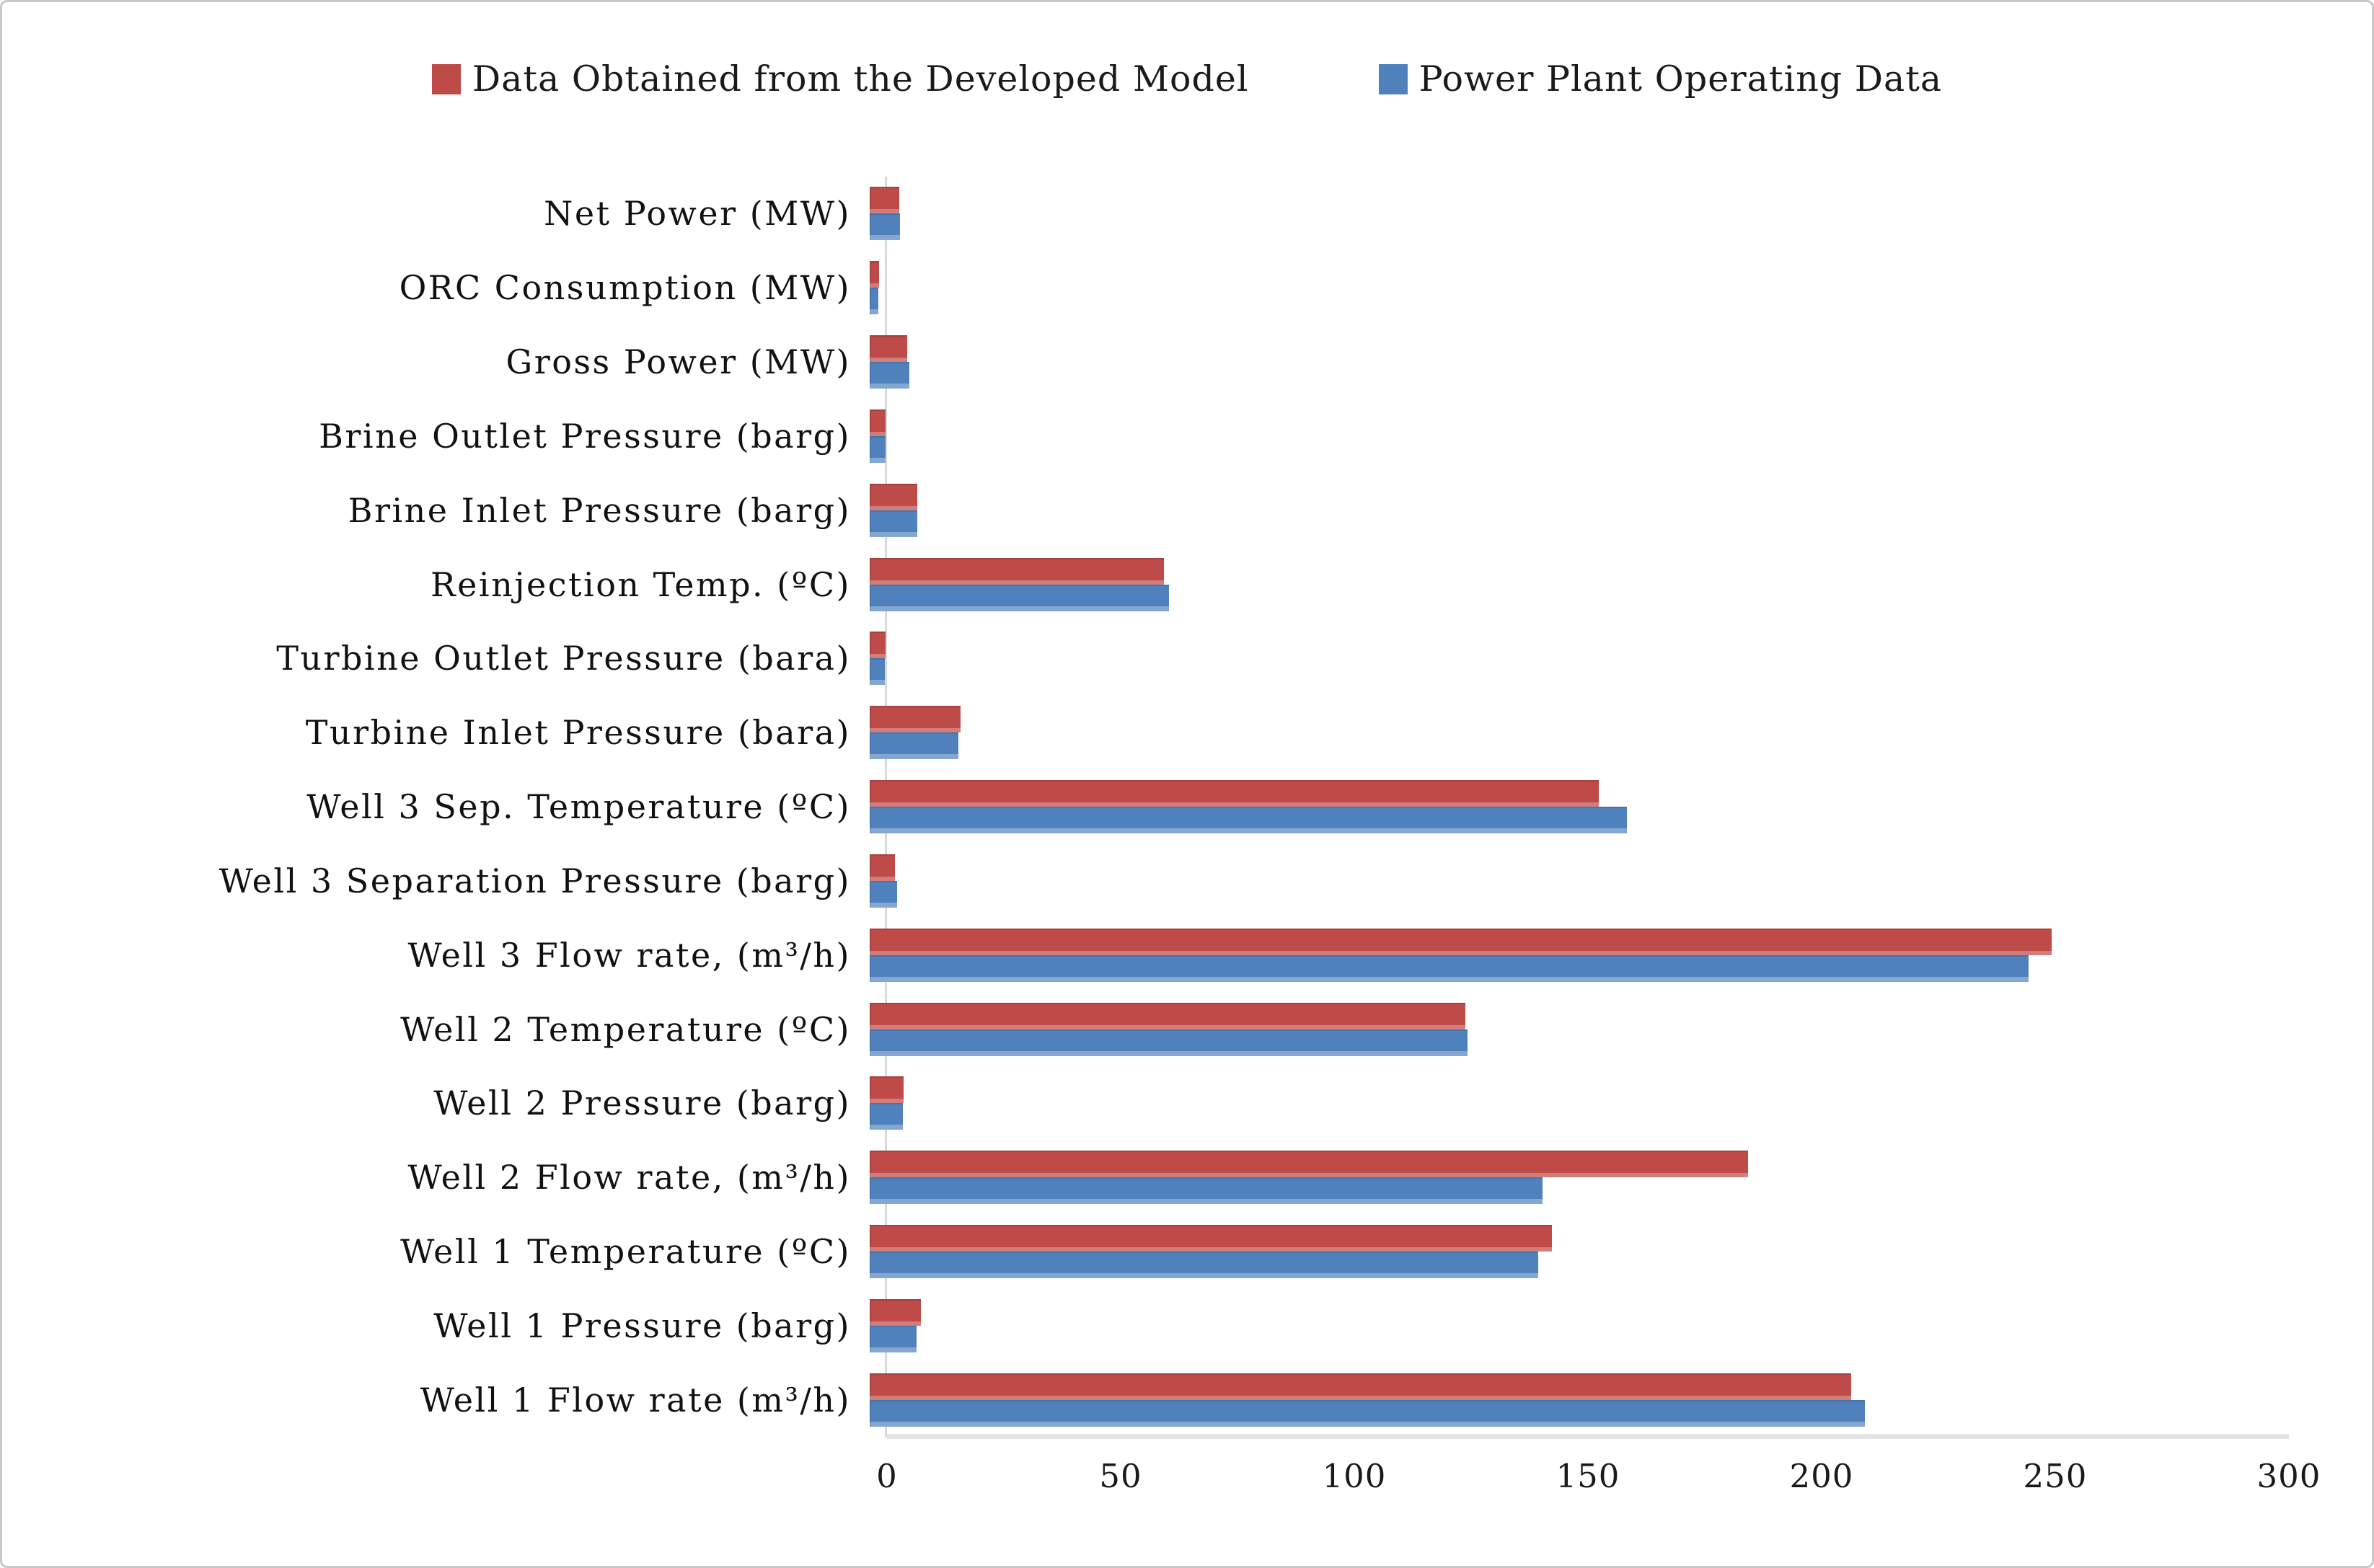 The height and width of the screenshot is (1568, 2374). I want to click on category-label: Well 1 Pressure (barg), so click(642, 1325).